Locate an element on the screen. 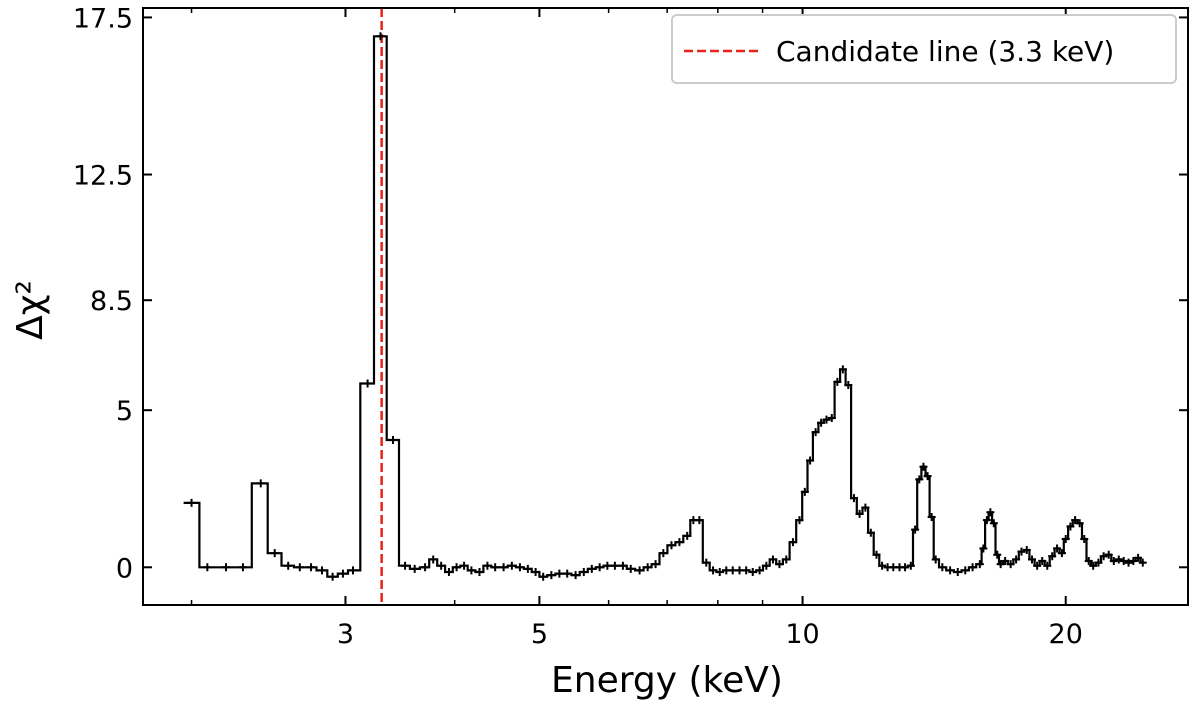  y-tick-label: 5 is located at coordinates (124, 411).